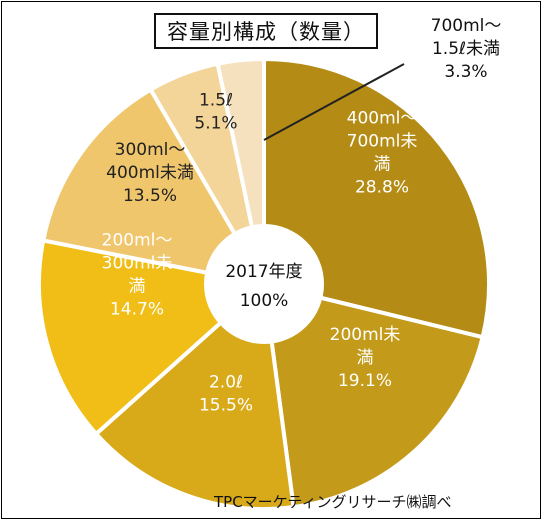 This screenshot has height=522, width=544. I want to click on slice-label-3-line-1: 300ml未, so click(137, 264).